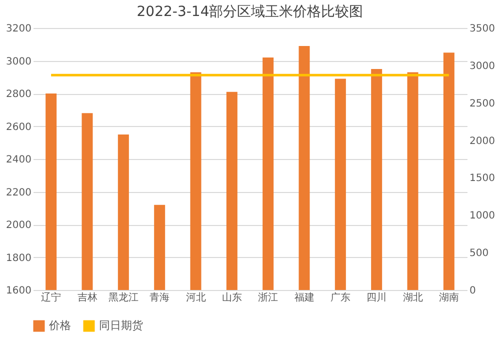 Image resolution: width=500 pixels, height=339 pixels. I want to click on legend-label: 同日期货, so click(121, 325).